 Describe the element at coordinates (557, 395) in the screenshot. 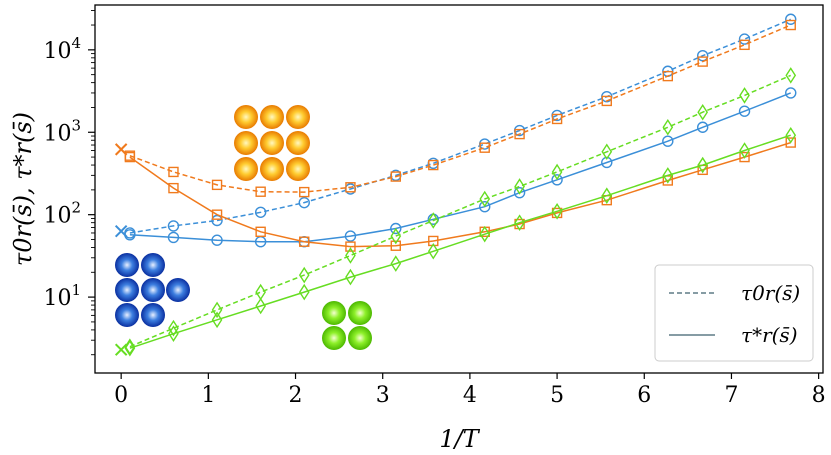

I see `x-tick-label: 5` at that location.